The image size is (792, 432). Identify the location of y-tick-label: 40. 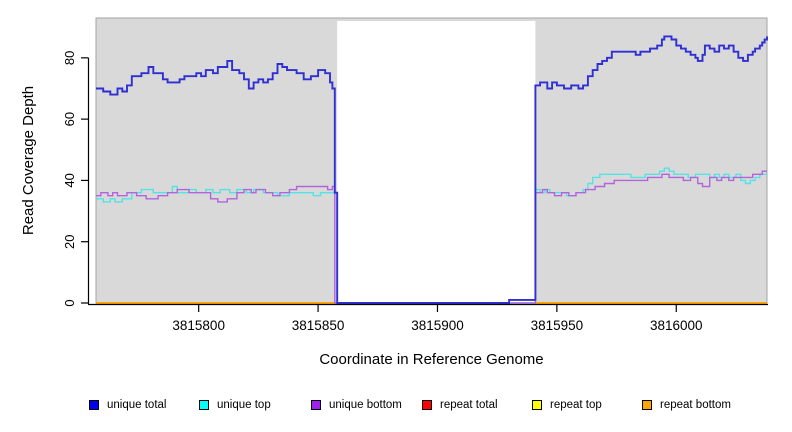
(69, 180).